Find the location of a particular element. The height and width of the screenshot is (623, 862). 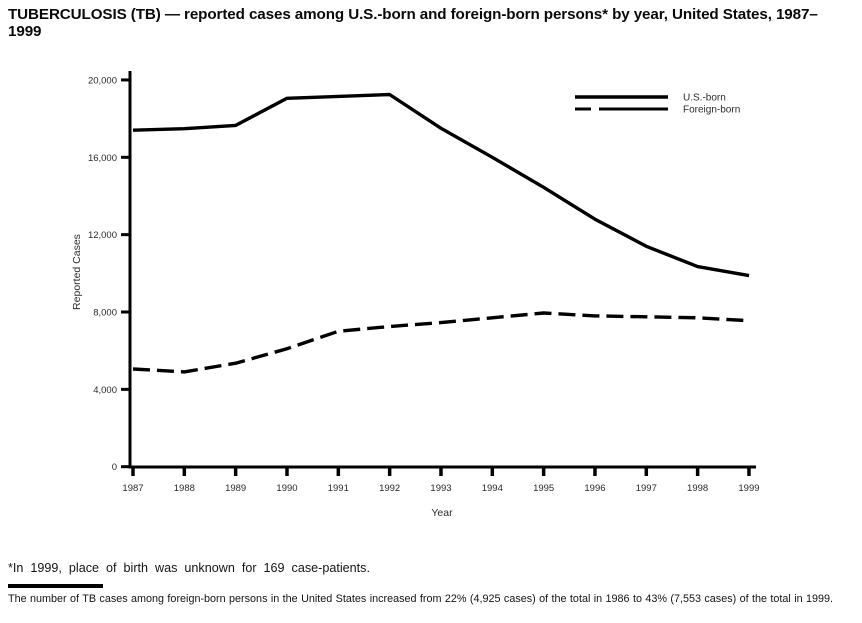

x-tick-label: 1993 is located at coordinates (440, 488).